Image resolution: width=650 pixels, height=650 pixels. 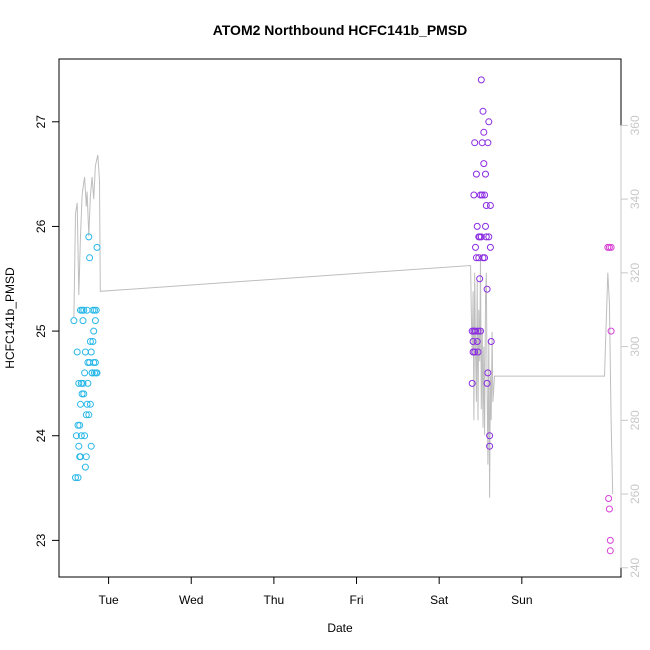 I want to click on chart-title: ATOM2 Northbound HCFC141b_PMSD, so click(x=340, y=30).